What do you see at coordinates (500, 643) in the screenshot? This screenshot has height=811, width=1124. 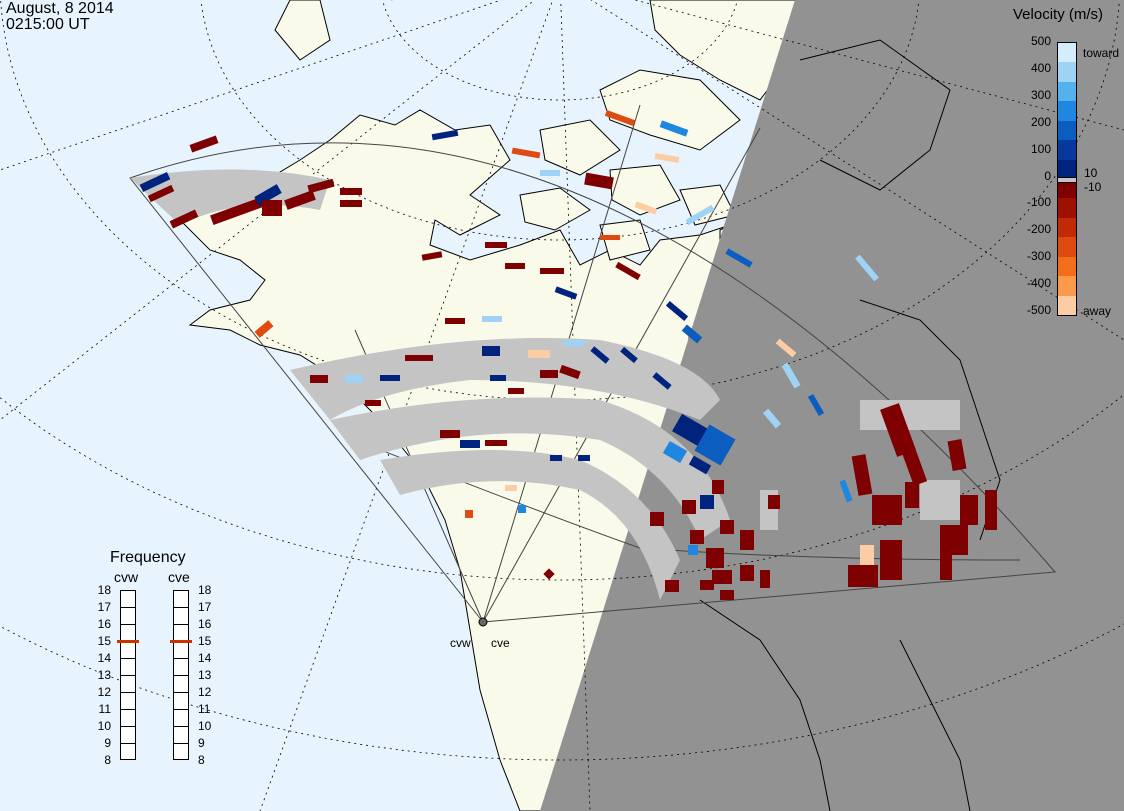 I see `site-label-cve: cve` at bounding box center [500, 643].